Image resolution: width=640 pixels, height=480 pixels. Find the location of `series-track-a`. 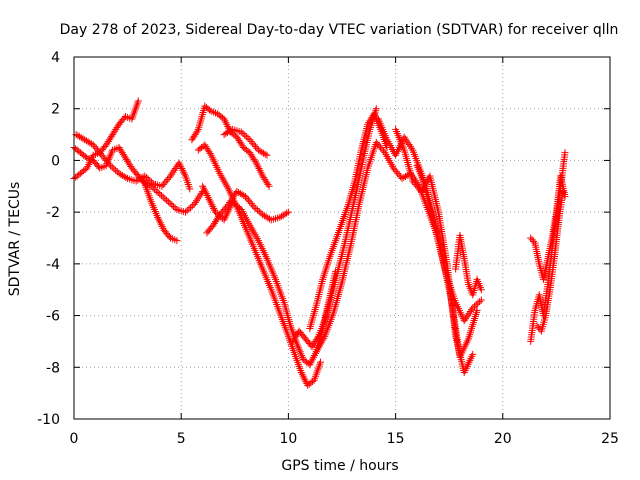

series-track-a is located at coordinates (125, 194).